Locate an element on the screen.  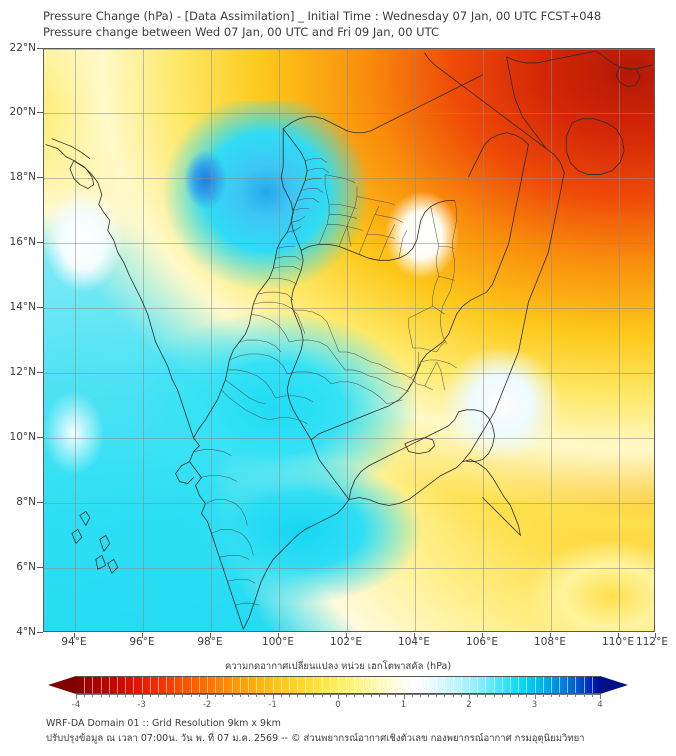
x-tick-label: 96°E is located at coordinates (142, 642).